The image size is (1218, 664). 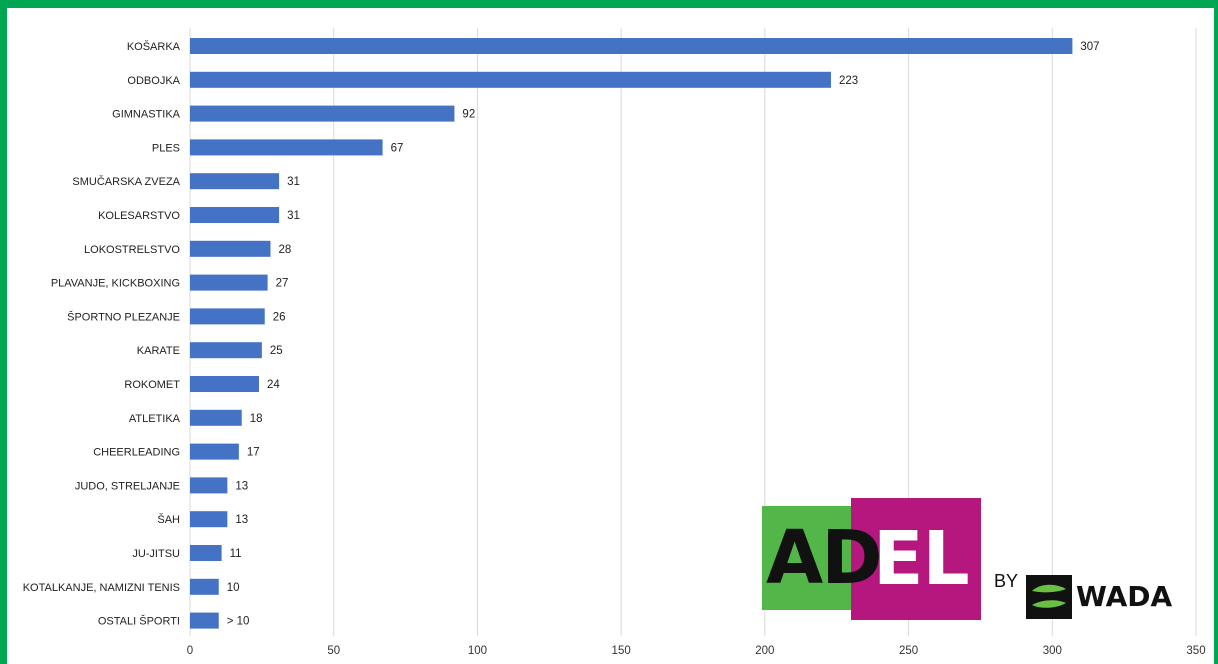 I want to click on value-label: 92, so click(x=468, y=115).